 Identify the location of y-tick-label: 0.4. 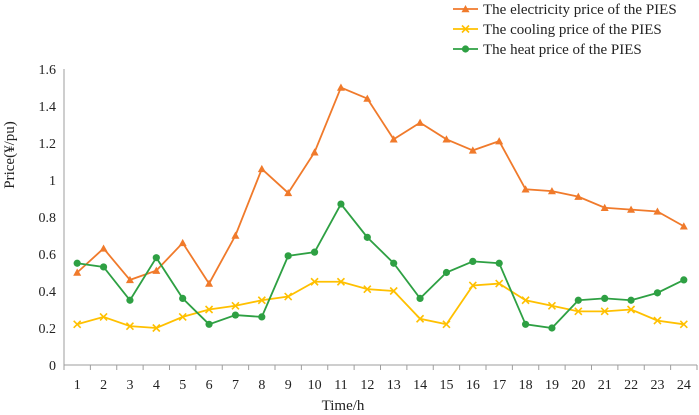
(48, 292).